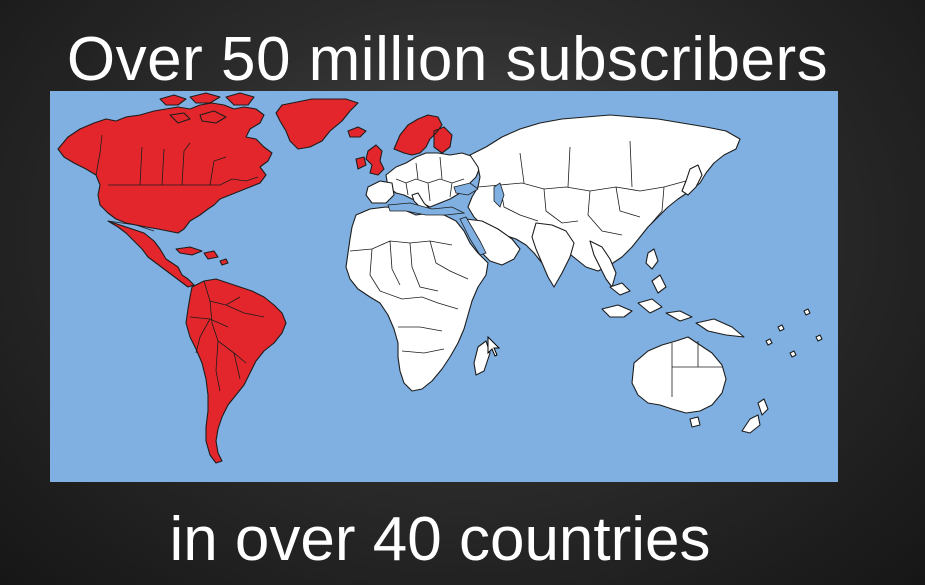 This screenshot has width=925, height=585. What do you see at coordinates (380, 192) in the screenshot?
I see `region-iberia` at bounding box center [380, 192].